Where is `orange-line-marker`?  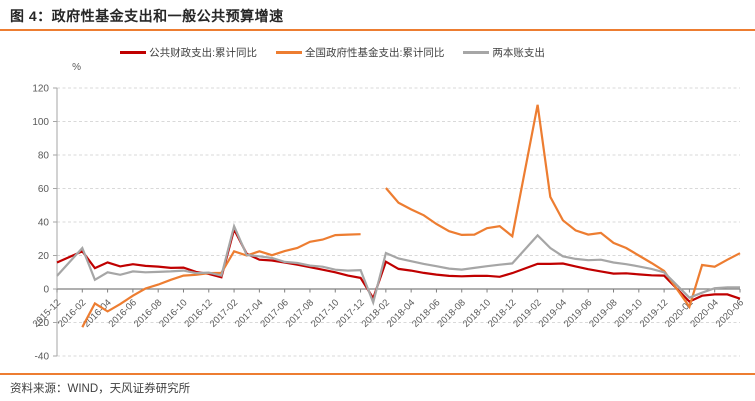
orange-line-marker is located at coordinates (289, 52).